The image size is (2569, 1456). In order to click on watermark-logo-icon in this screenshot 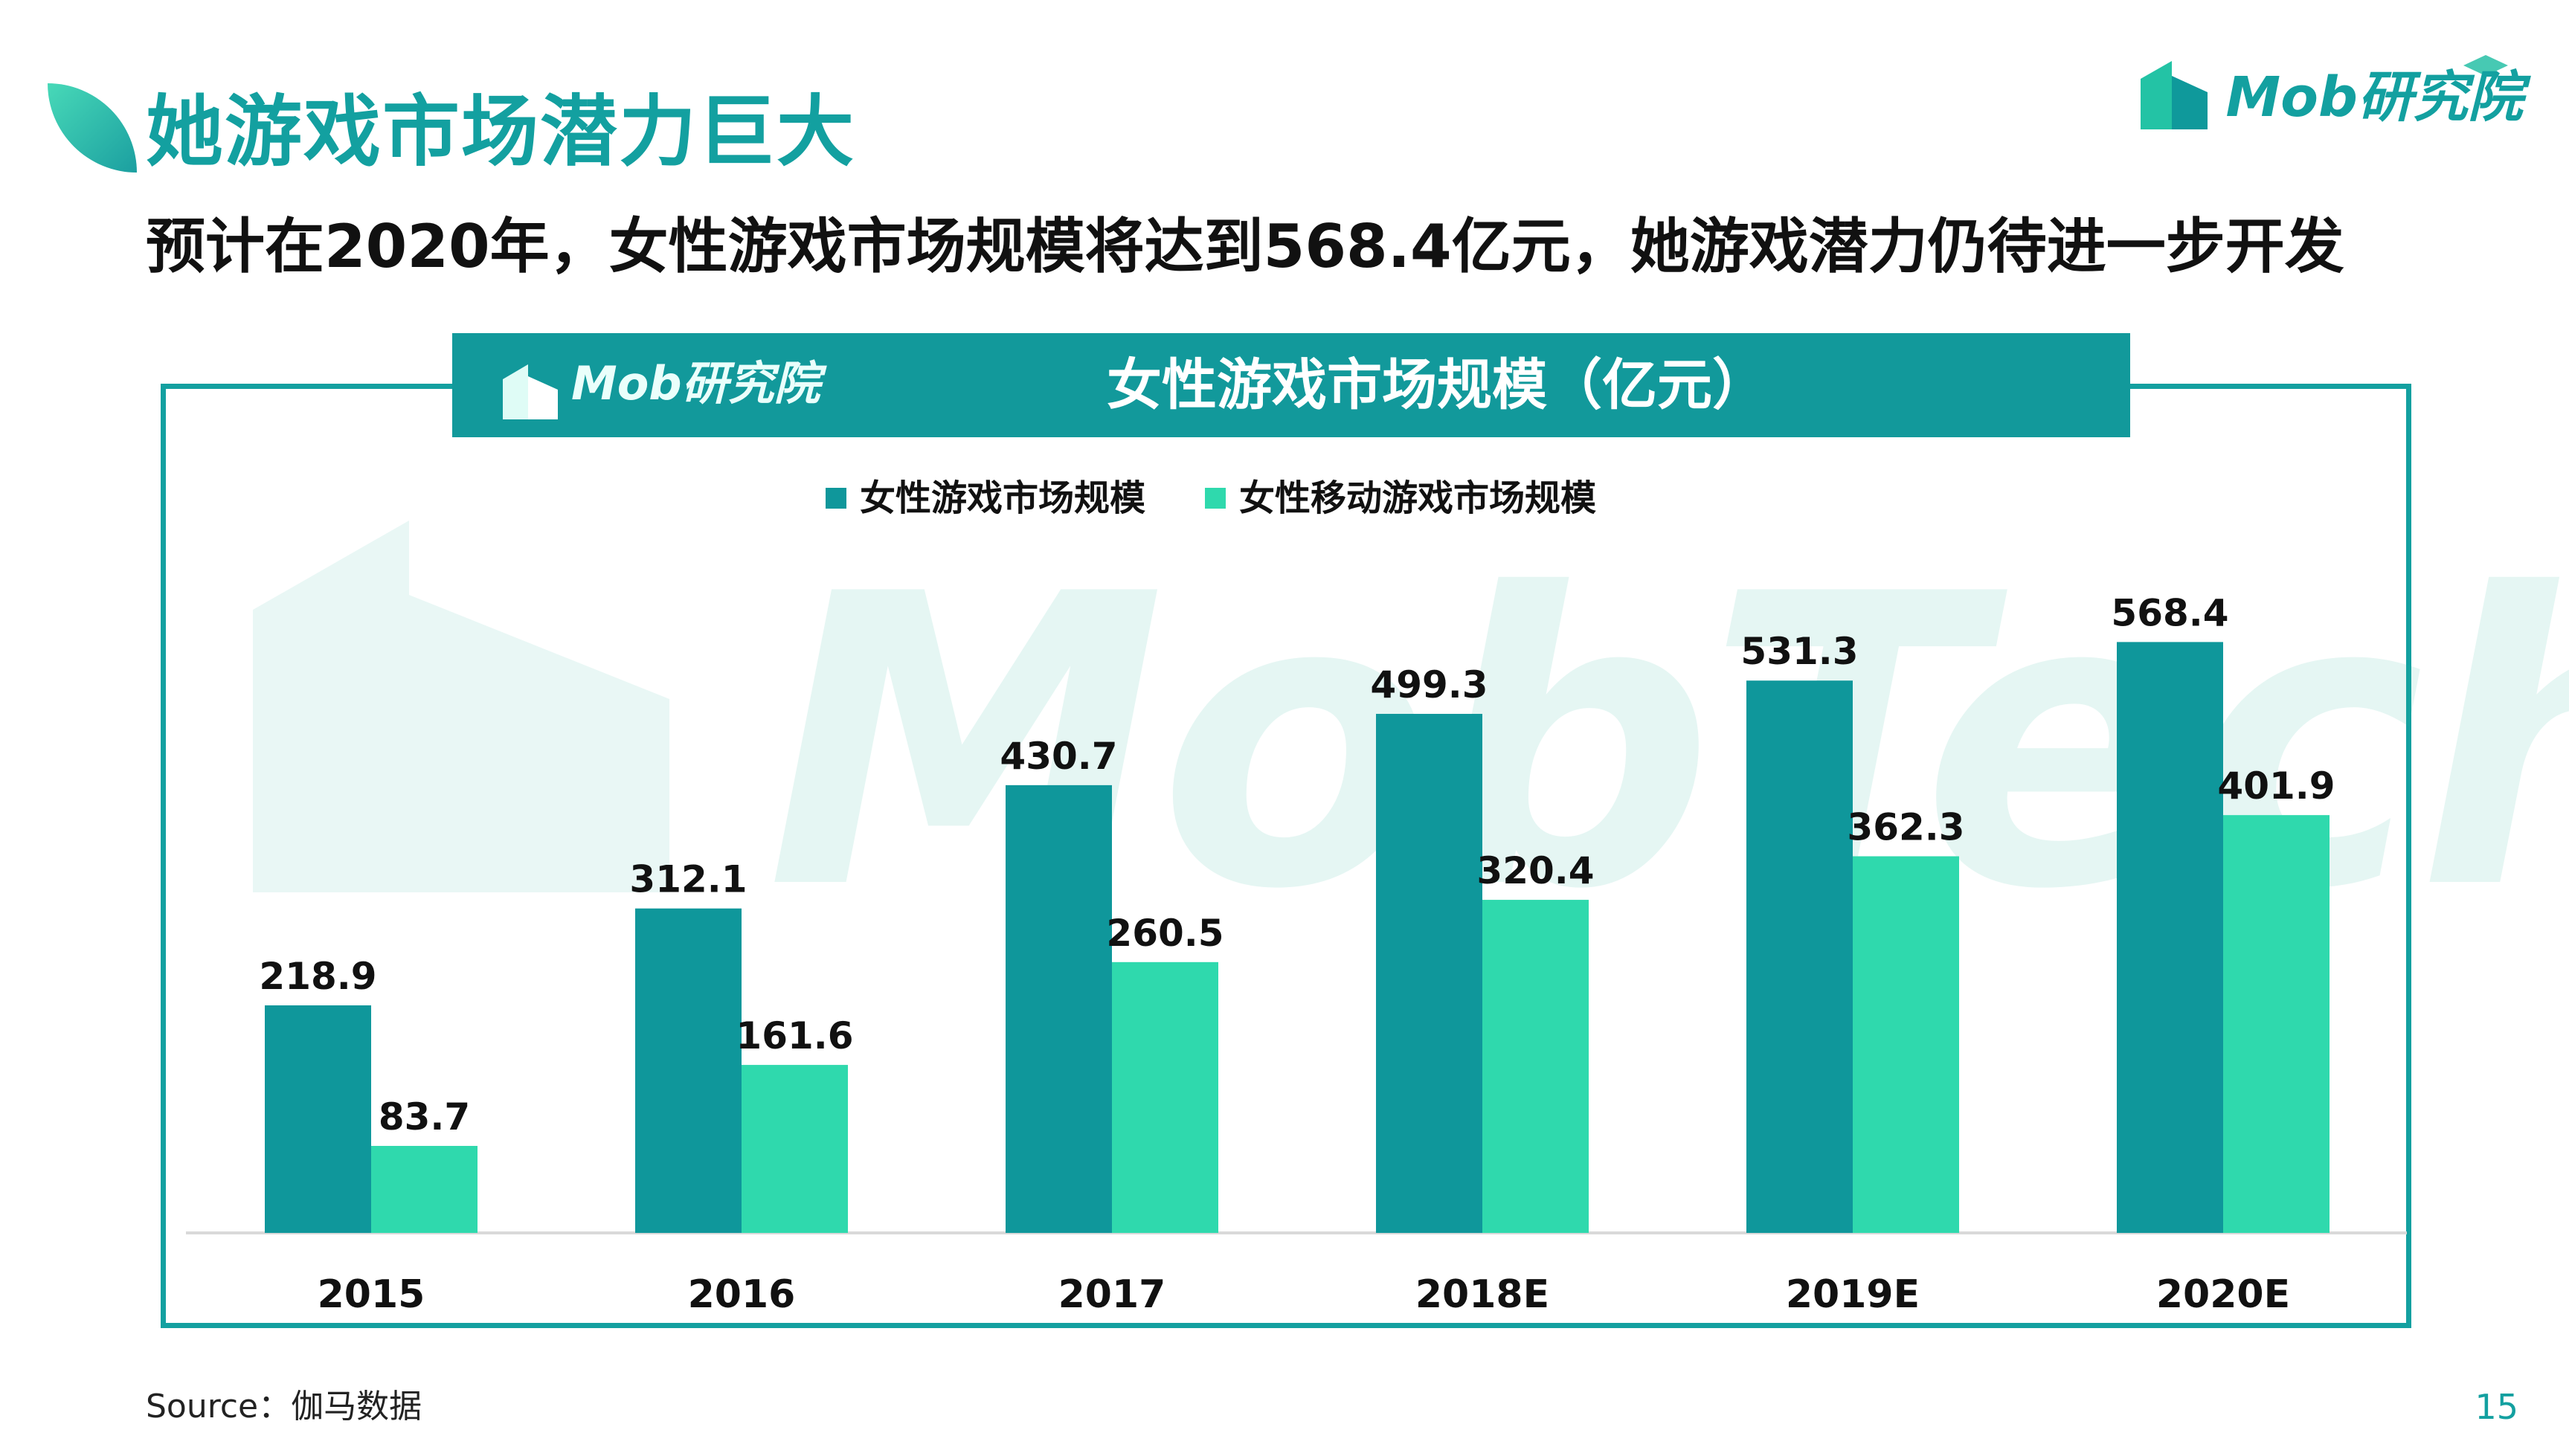, I will do `click(461, 707)`.